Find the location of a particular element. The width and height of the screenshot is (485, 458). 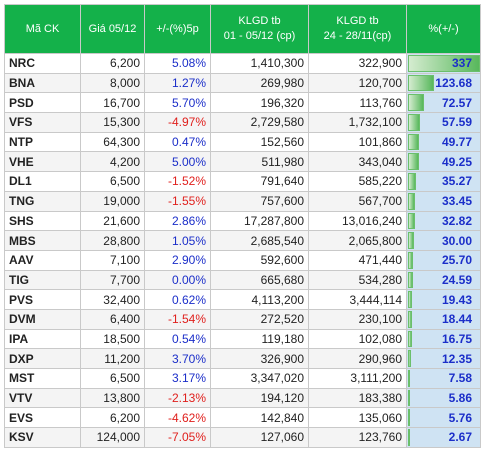

stock-code: NRC is located at coordinates (42, 63).